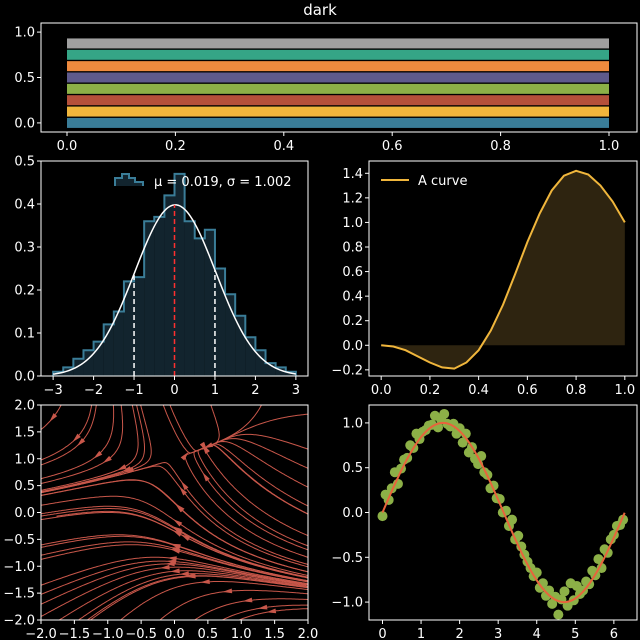  What do you see at coordinates (500, 146) in the screenshot?
I see `bars-xtick-label: 0.8` at bounding box center [500, 146].